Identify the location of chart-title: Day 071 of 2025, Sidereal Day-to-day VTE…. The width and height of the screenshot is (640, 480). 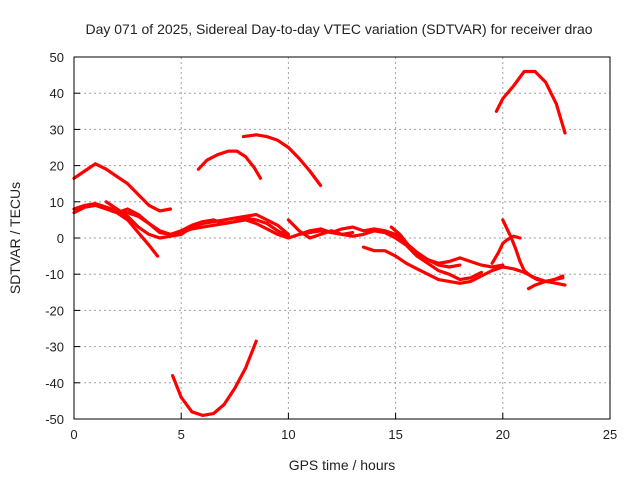
(338, 29).